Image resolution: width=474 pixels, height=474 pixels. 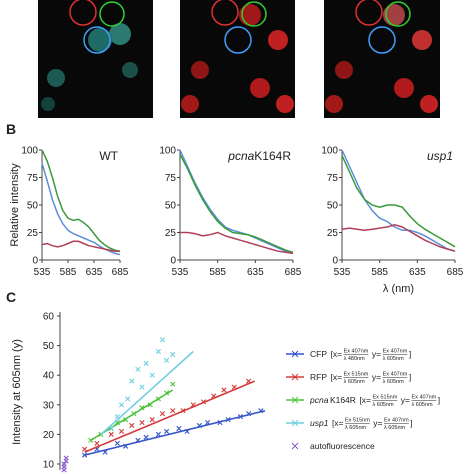 I want to click on image-rfp, so click(x=237, y=59).